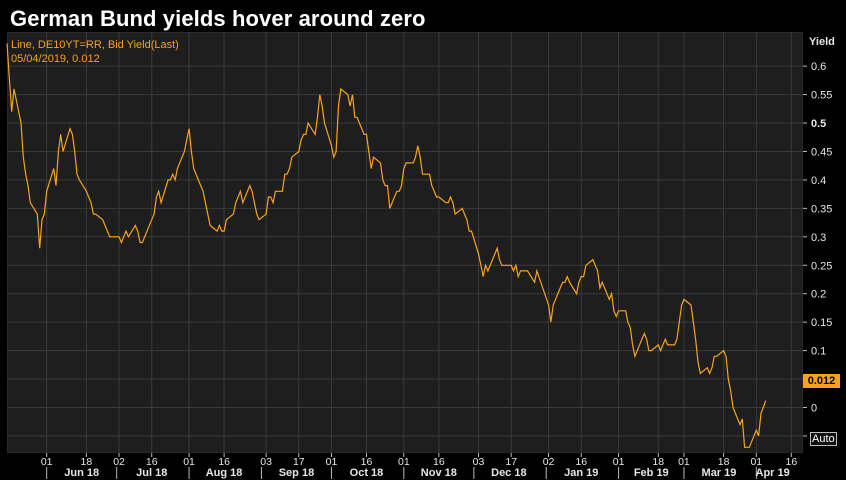  I want to click on y-tick-label: 0.1, so click(818, 352).